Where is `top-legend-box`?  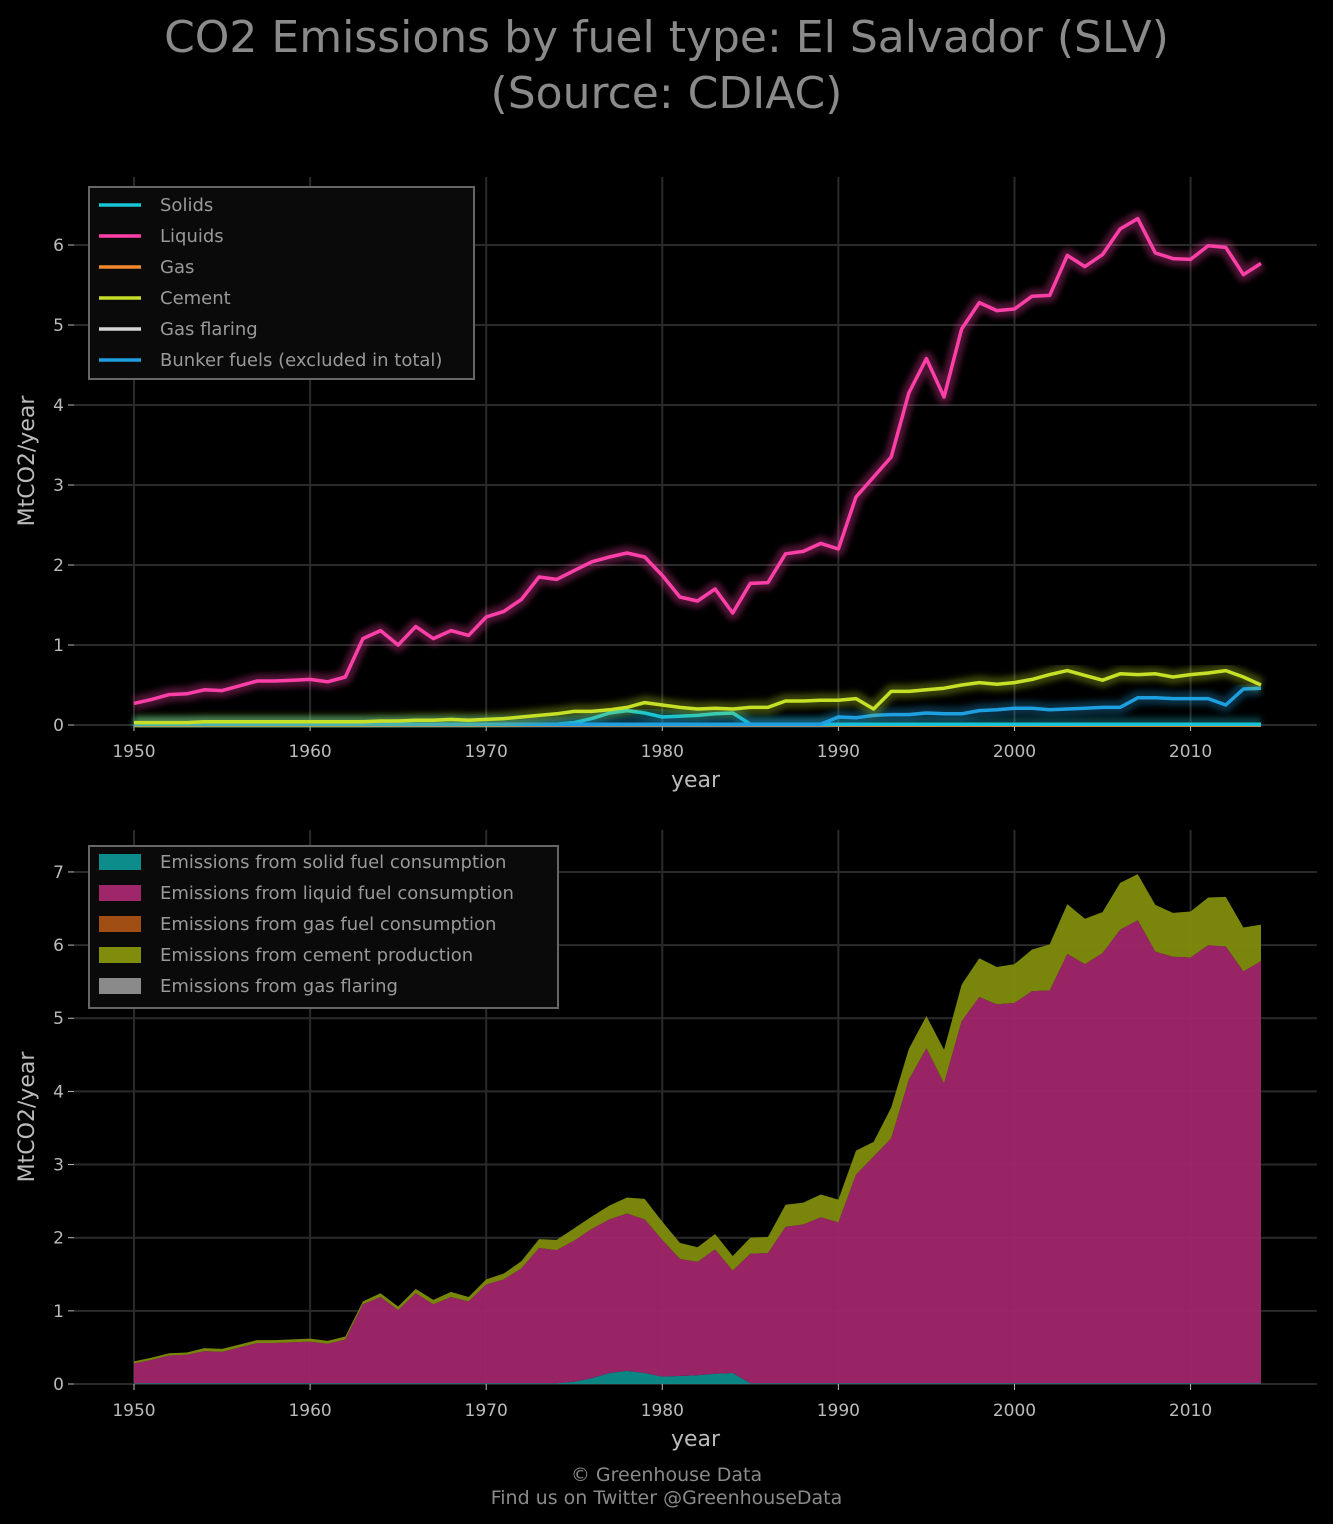 top-legend-box is located at coordinates (281, 283).